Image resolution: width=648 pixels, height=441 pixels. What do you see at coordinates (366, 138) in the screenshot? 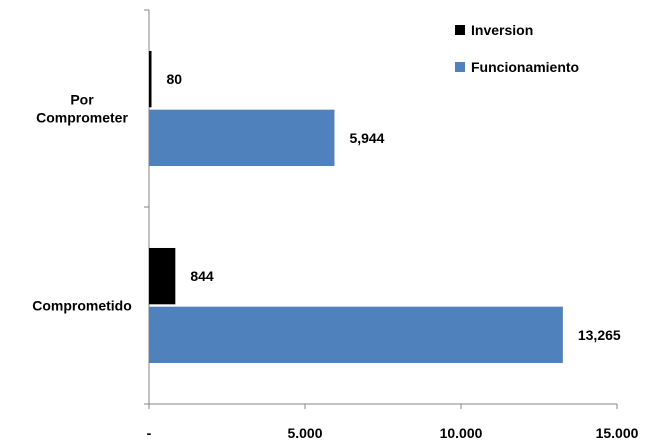
I see `data-label: 5,944` at bounding box center [366, 138].